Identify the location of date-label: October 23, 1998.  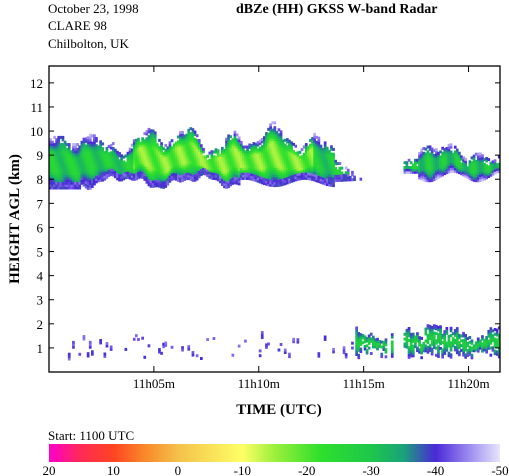
(93, 8).